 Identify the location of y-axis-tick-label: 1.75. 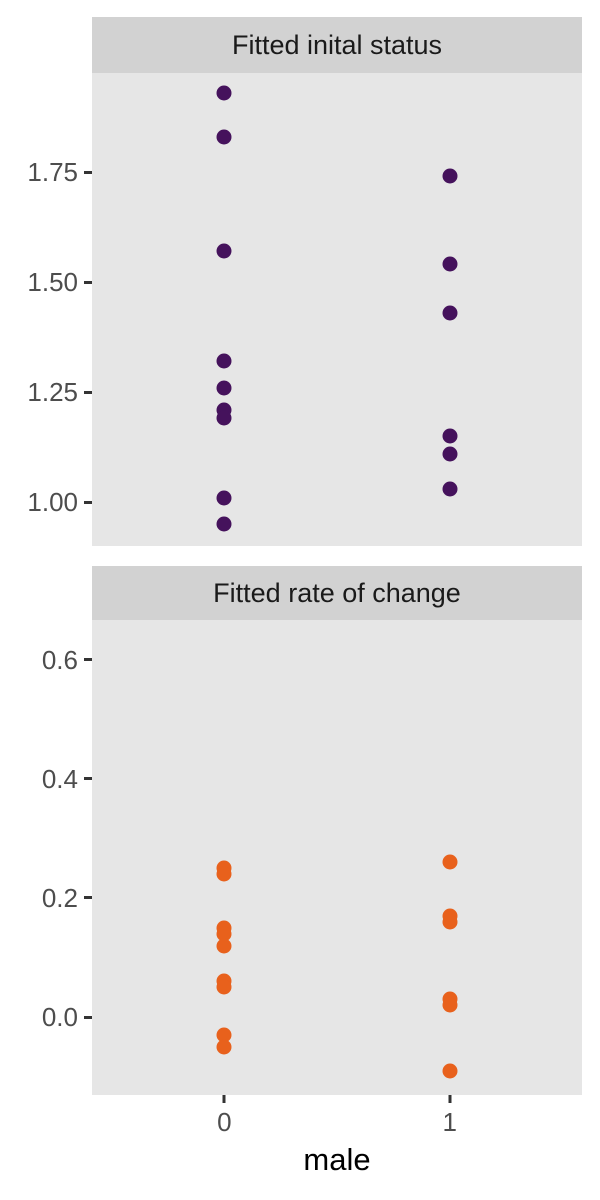
(52, 172).